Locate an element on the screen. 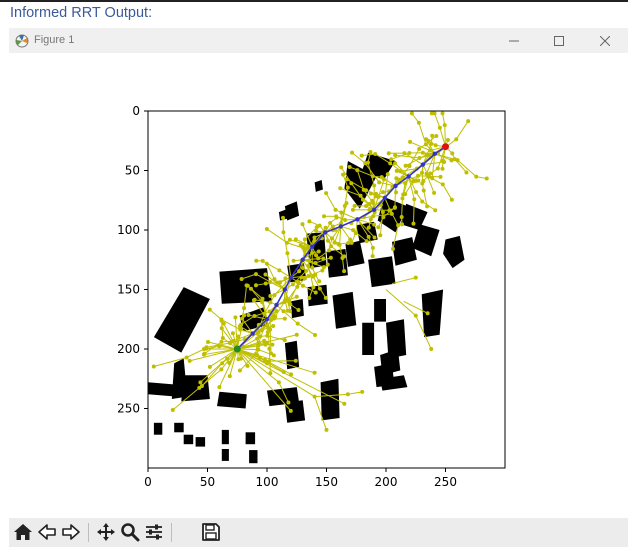 This screenshot has width=628, height=547. x-tick-label: 150 is located at coordinates (326, 482).